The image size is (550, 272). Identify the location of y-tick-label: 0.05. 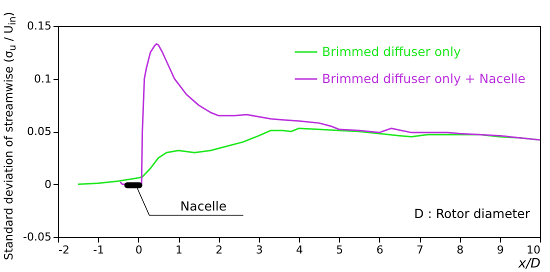
(39, 131).